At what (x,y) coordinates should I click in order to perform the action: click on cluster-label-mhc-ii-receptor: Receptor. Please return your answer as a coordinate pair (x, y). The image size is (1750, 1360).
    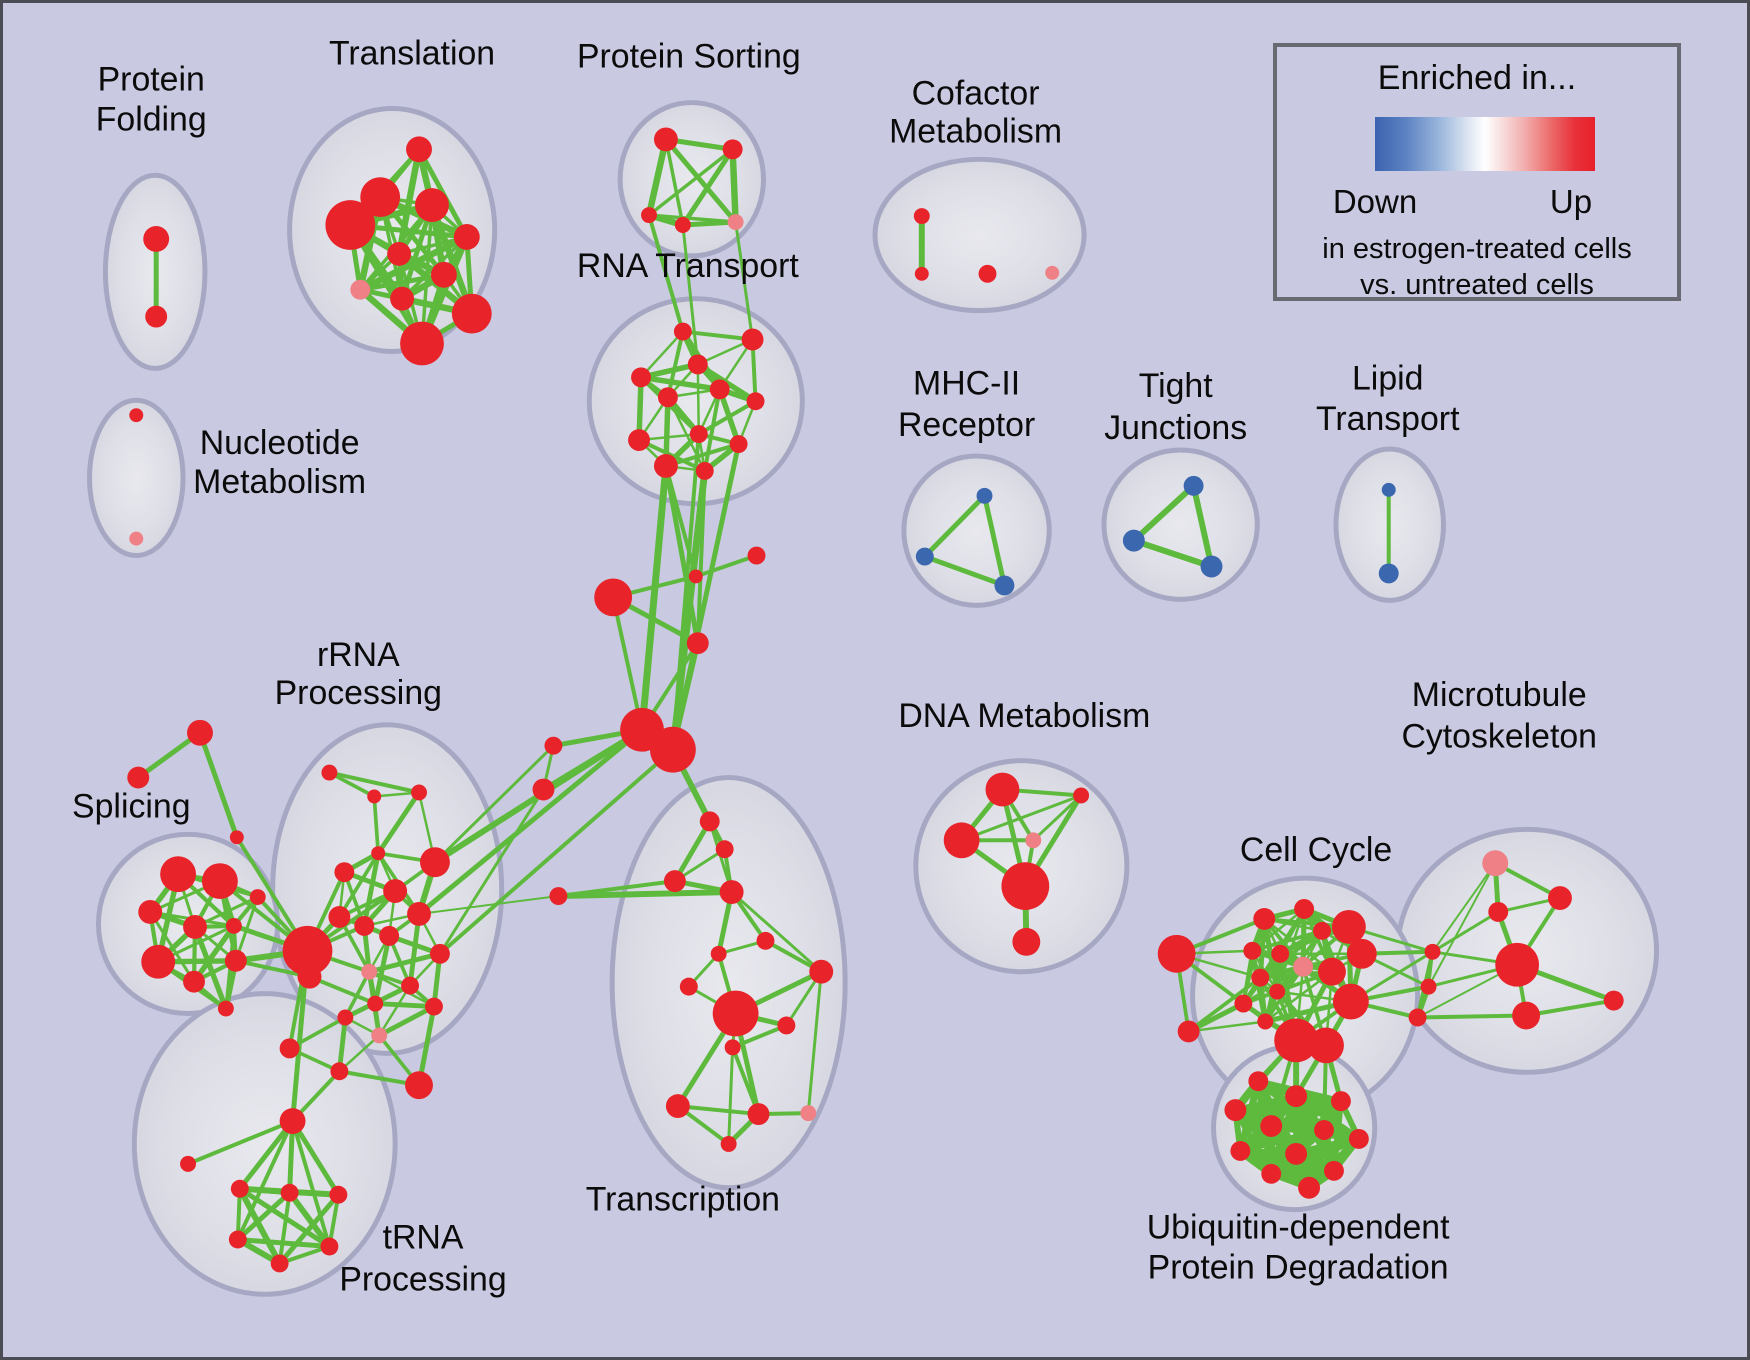
    Looking at the image, I should click on (966, 425).